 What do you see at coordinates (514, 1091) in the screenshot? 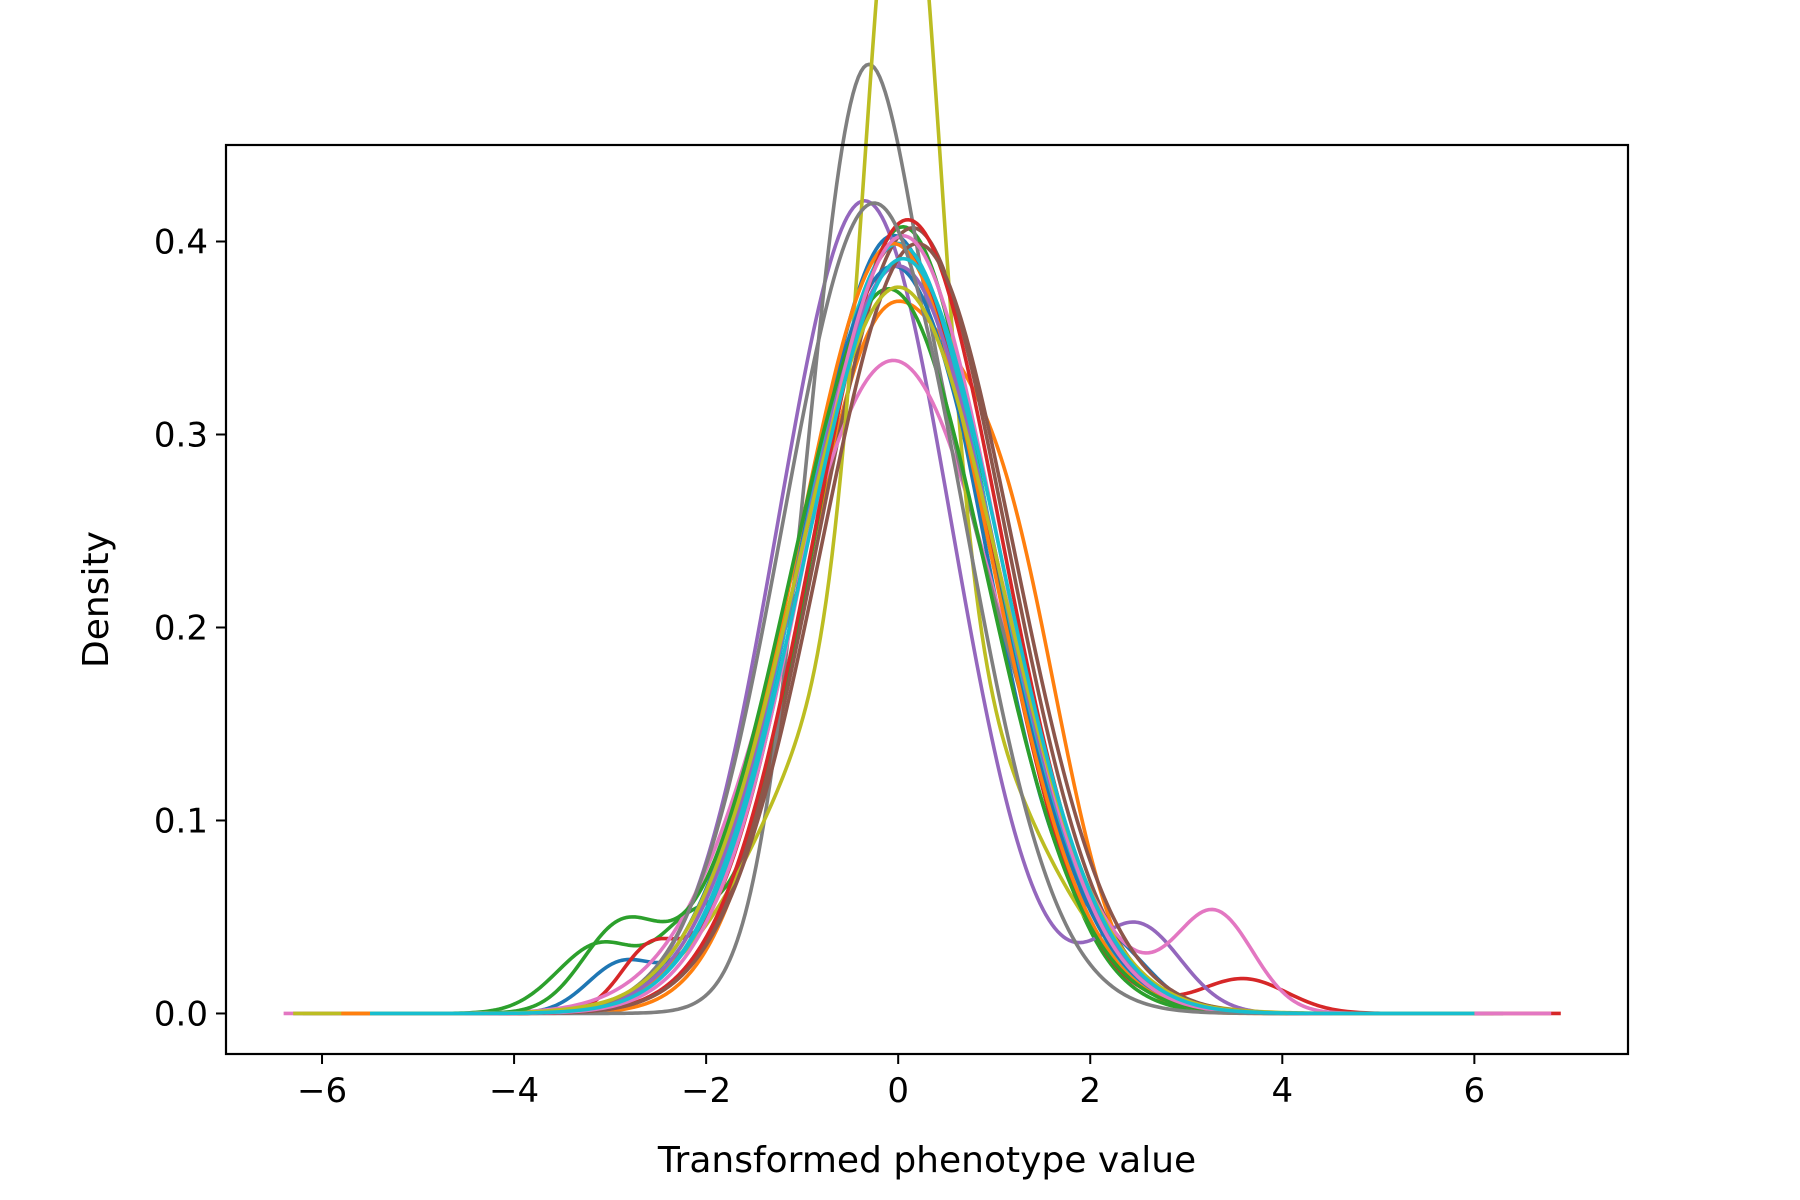
I see `x-tick-label: −4` at bounding box center [514, 1091].